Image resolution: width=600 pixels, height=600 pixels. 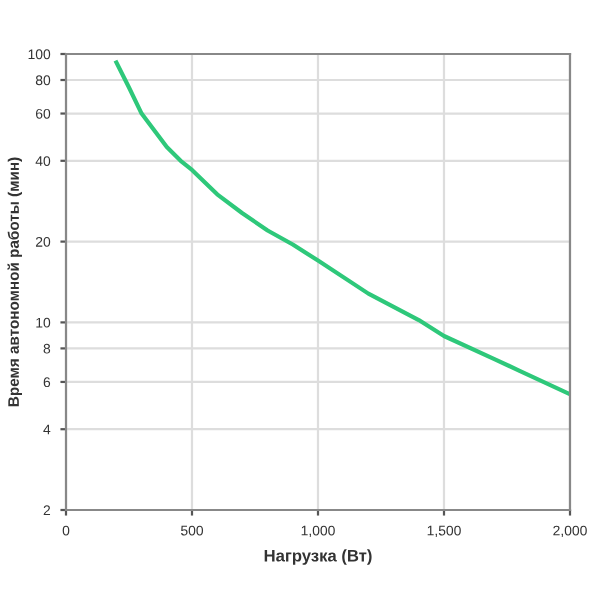 I want to click on x-axis-title: Нагрузка (Вт), so click(x=318, y=557).